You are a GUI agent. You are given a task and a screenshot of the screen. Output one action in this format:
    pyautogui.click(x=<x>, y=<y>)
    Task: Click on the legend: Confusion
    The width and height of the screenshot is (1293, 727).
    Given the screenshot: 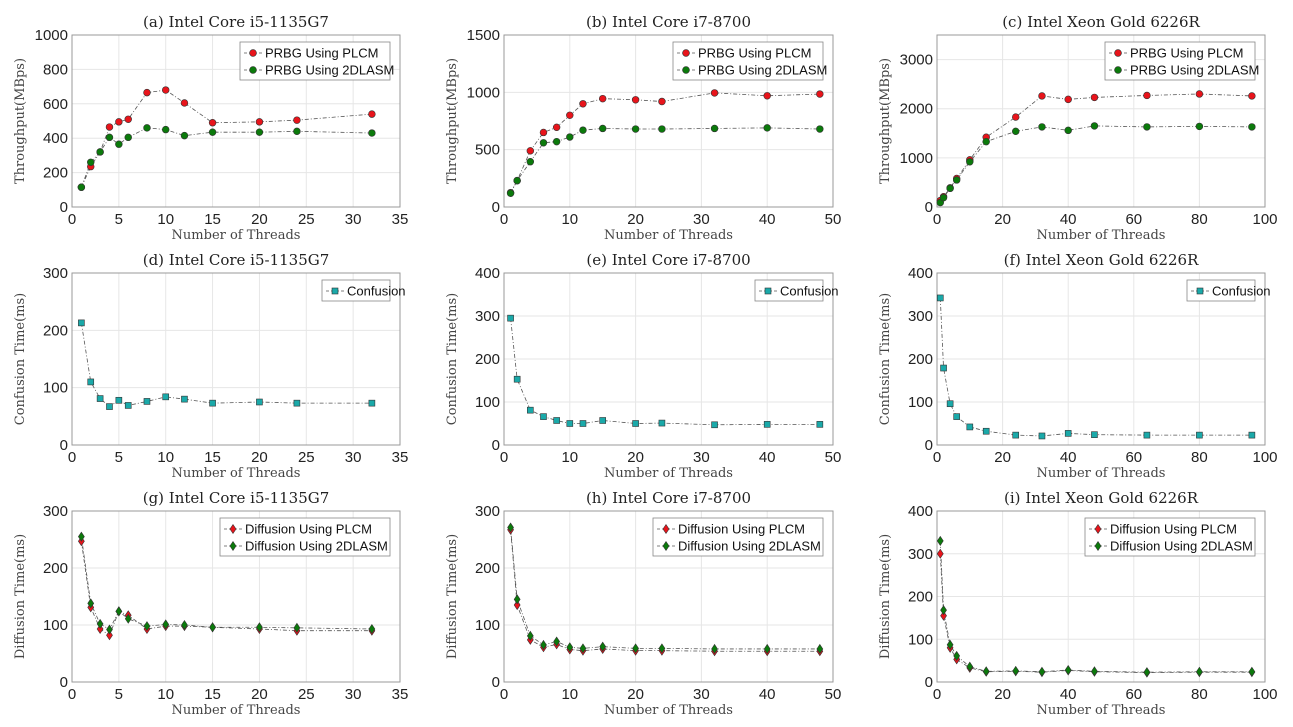 What is the action you would take?
    pyautogui.click(x=796, y=290)
    